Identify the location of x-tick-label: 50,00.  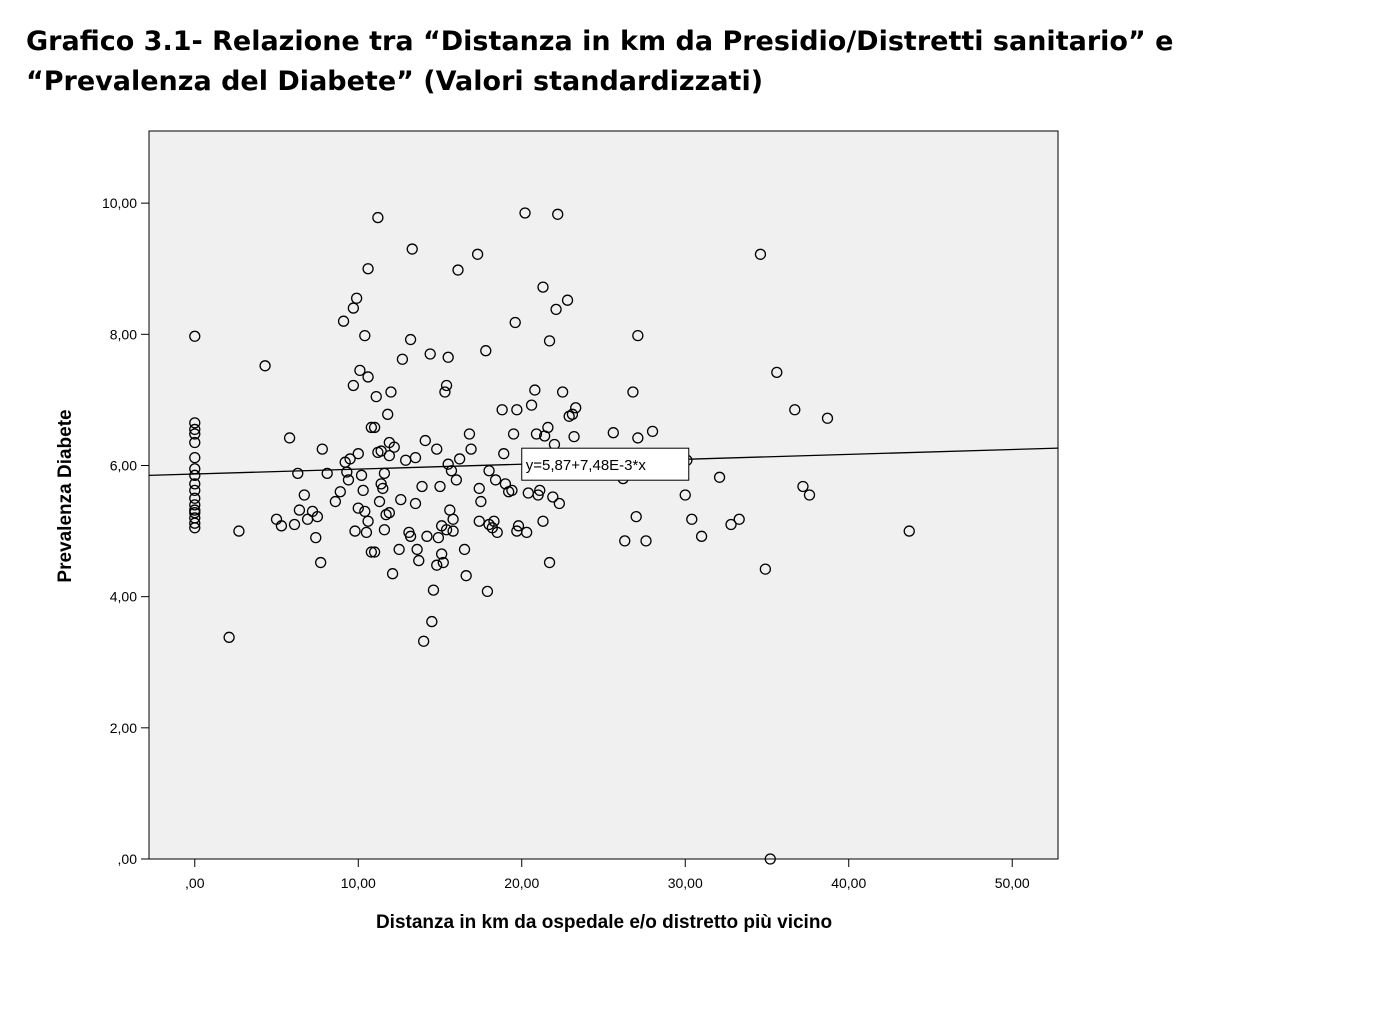
(1012, 883).